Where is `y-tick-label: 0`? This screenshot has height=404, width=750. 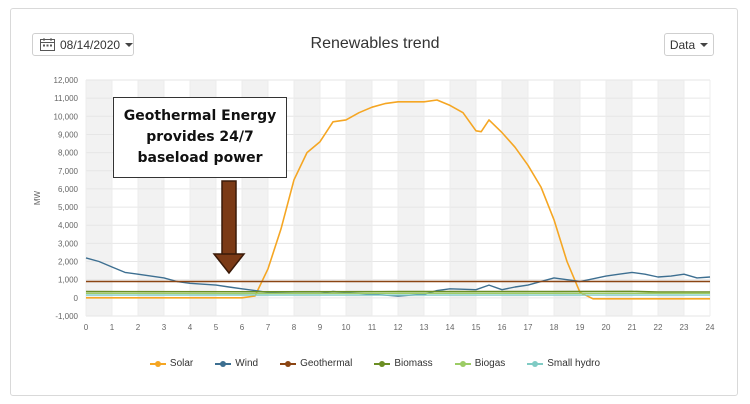
y-tick-label: 0 is located at coordinates (76, 298).